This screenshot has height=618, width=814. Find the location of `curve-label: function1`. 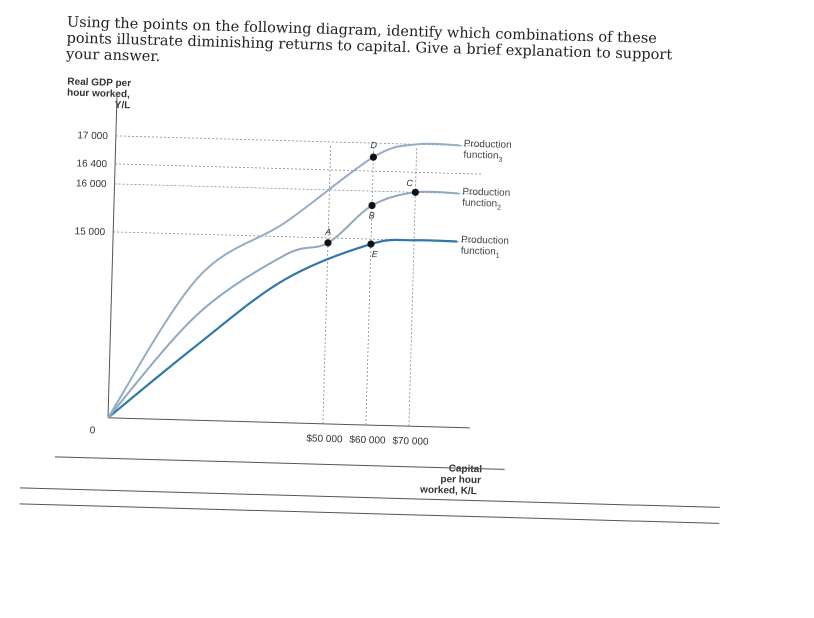

curve-label: function1 is located at coordinates (480, 253).